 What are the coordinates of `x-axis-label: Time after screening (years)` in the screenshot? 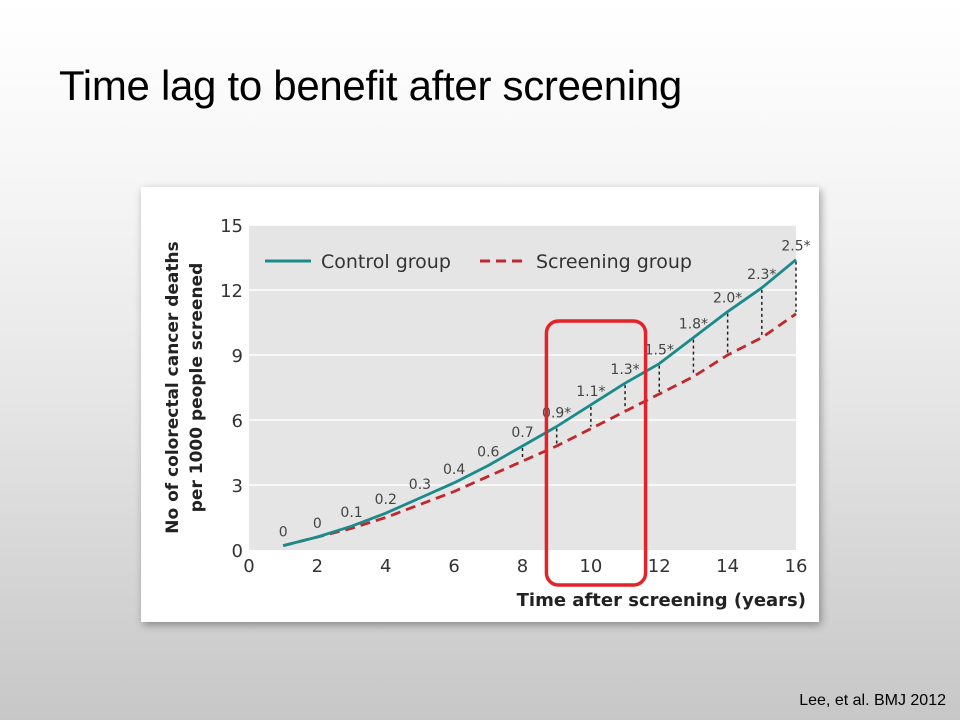 It's located at (661, 600).